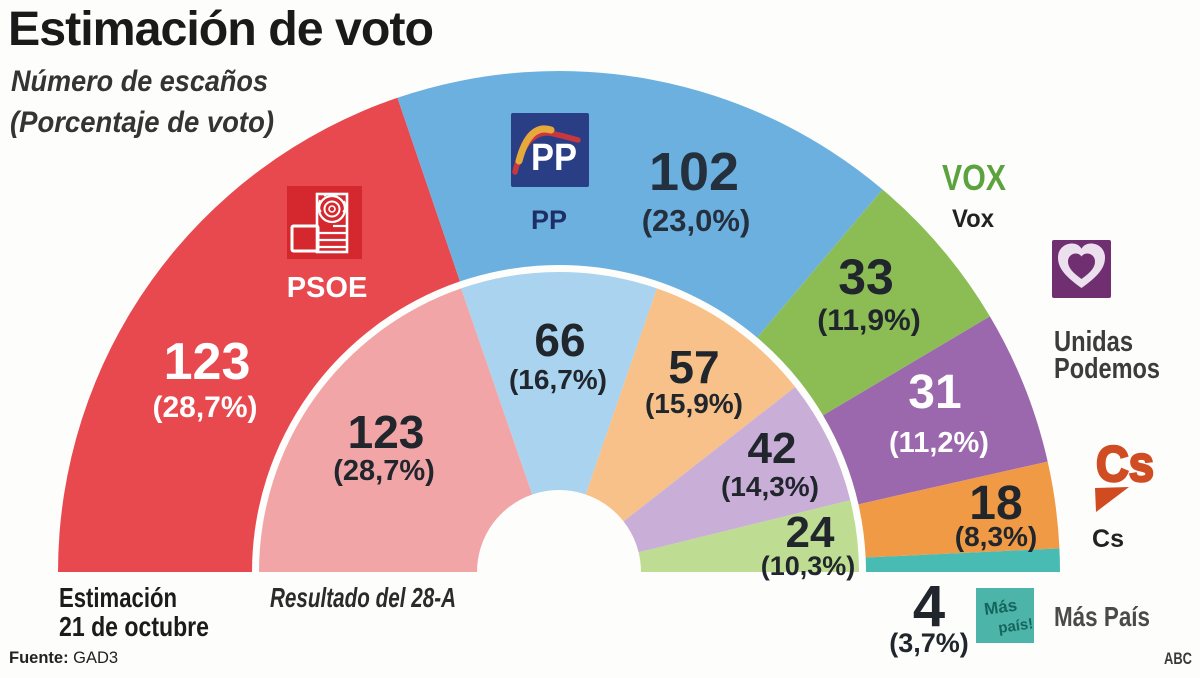  What do you see at coordinates (1102, 616) in the screenshot?
I see `svg-text: Más País` at bounding box center [1102, 616].